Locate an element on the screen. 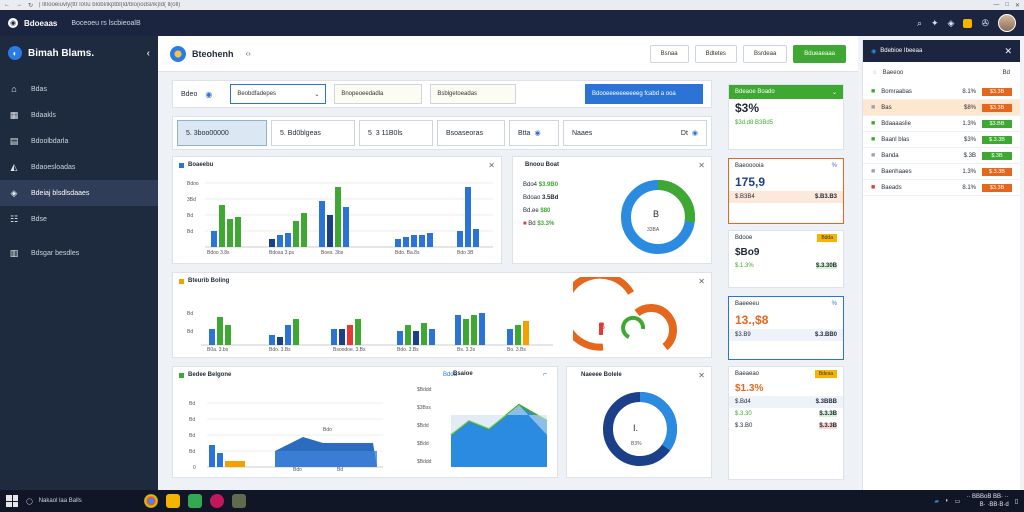 Image resolution: width=1024 pixels, height=512 pixels. app-icon-folder is located at coordinates (173, 501).